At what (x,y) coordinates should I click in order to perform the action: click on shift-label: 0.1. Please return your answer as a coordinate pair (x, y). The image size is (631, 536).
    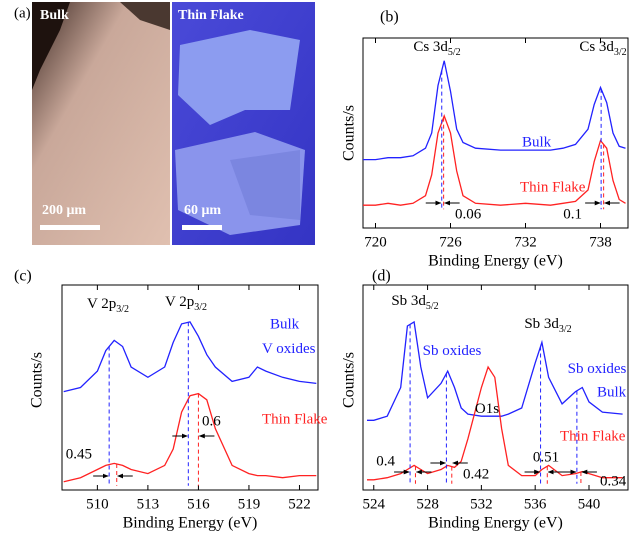
    Looking at the image, I should click on (572, 214).